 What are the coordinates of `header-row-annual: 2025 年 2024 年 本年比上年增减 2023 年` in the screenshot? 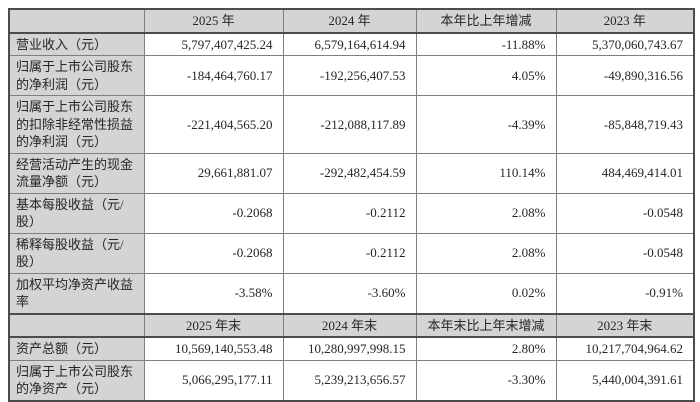 It's located at (351, 21).